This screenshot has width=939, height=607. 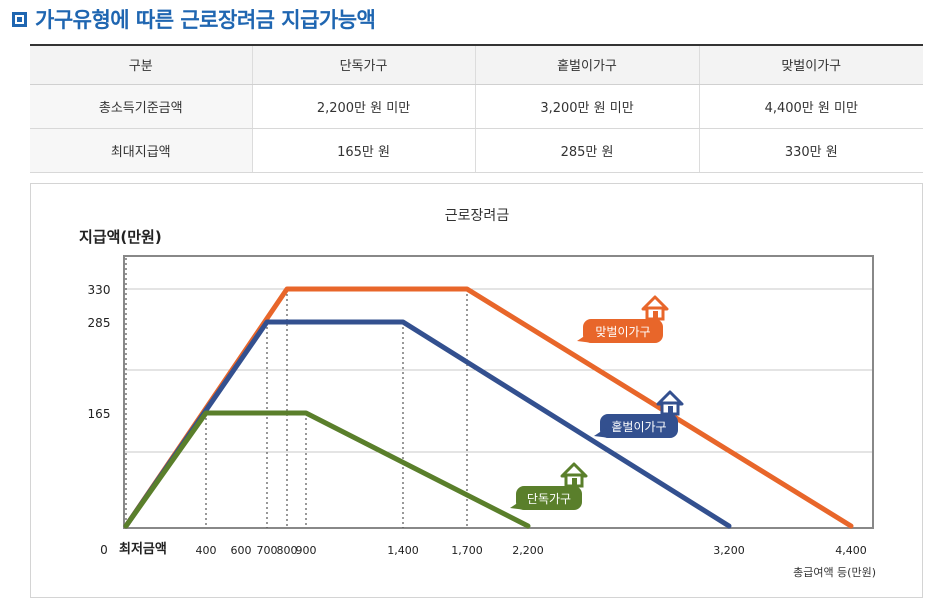 I want to click on x-tick-label: 400, so click(x=206, y=550).